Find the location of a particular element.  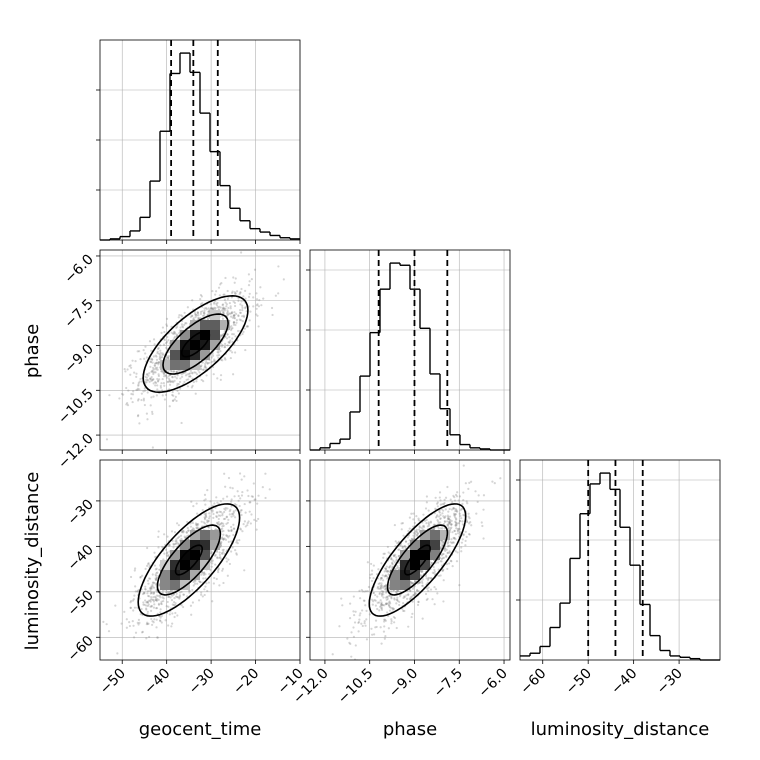

contour-line is located at coordinates (417, 560).